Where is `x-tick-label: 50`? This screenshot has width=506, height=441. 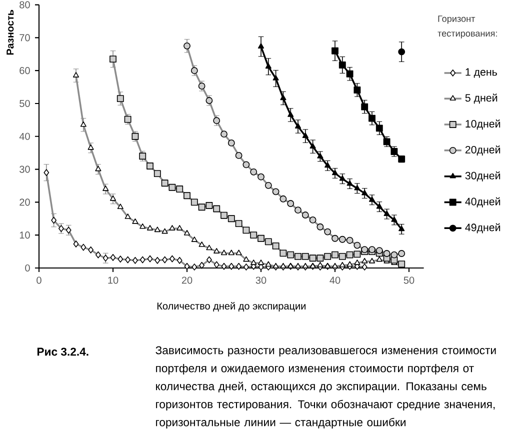
x-tick-label: 50 is located at coordinates (409, 280).